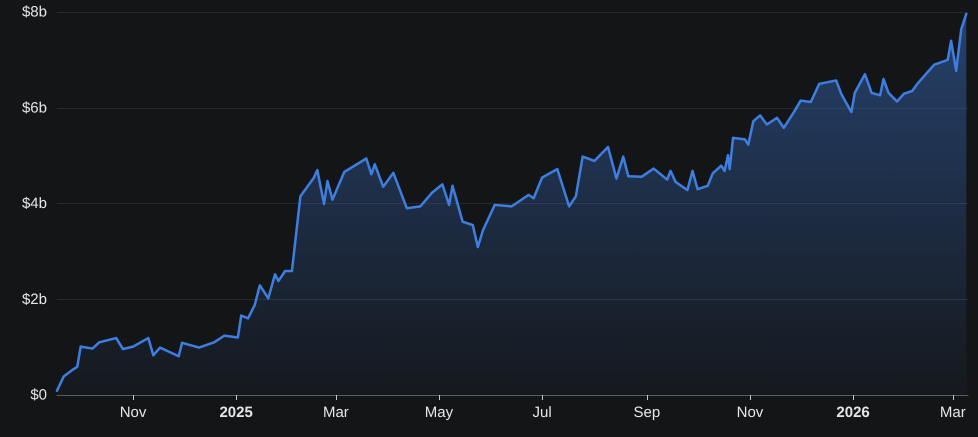  What do you see at coordinates (34, 299) in the screenshot?
I see `y-tick-label: $2b` at bounding box center [34, 299].